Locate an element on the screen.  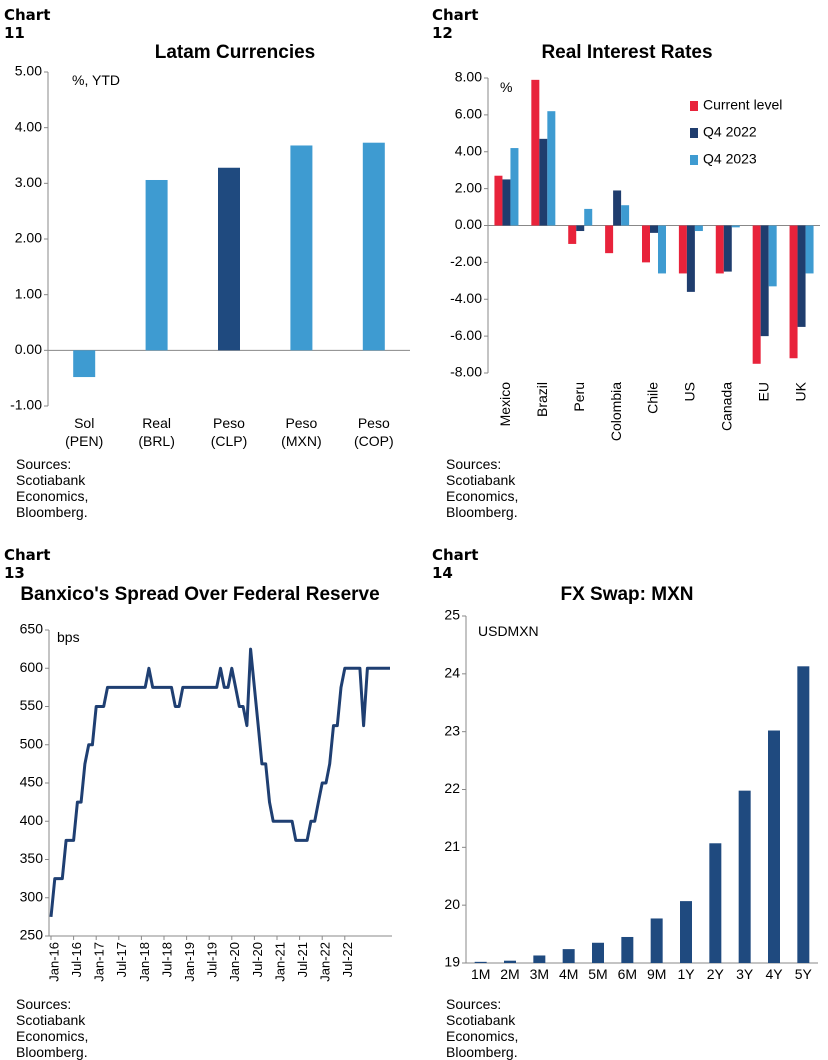
x-tick-label: Chile is located at coordinates (653, 398).